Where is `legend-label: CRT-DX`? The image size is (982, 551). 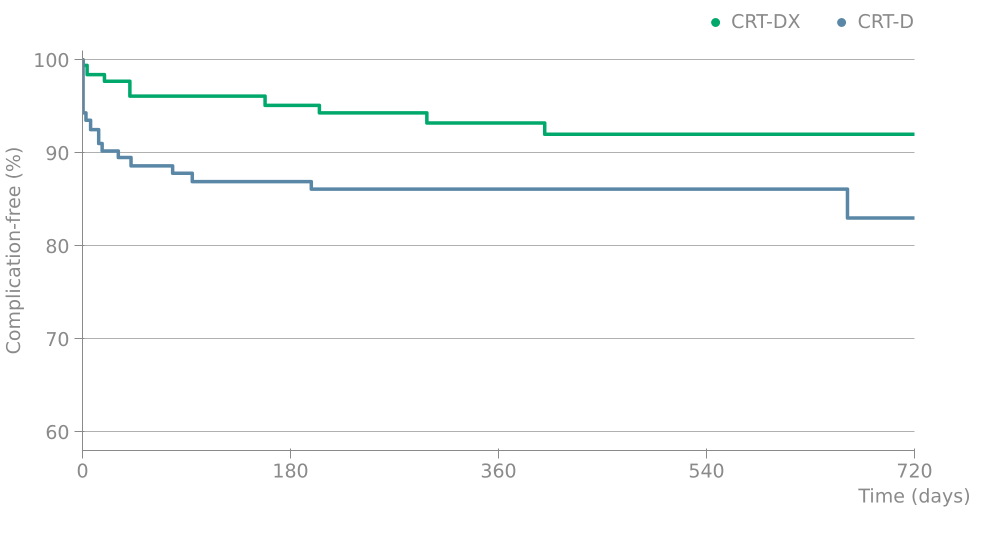
legend-label: CRT-DX is located at coordinates (766, 22).